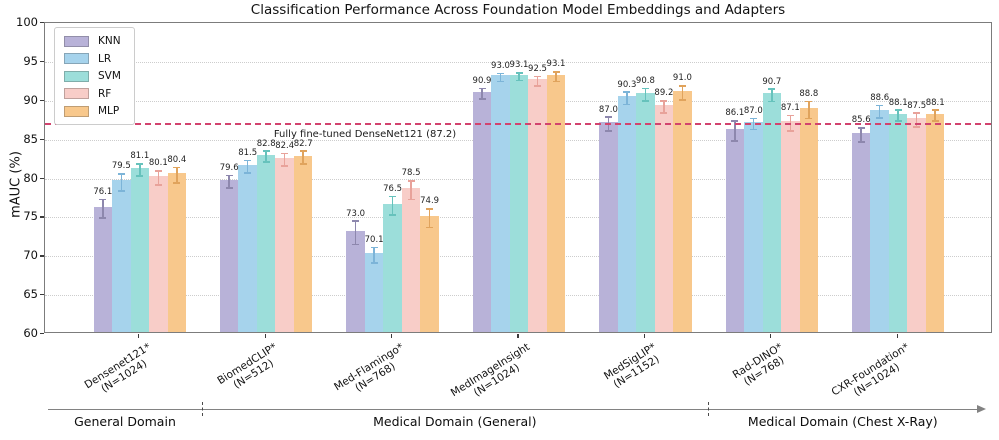  What do you see at coordinates (645, 80) in the screenshot?
I see `value-label-svm-4: 90.8` at bounding box center [645, 80].